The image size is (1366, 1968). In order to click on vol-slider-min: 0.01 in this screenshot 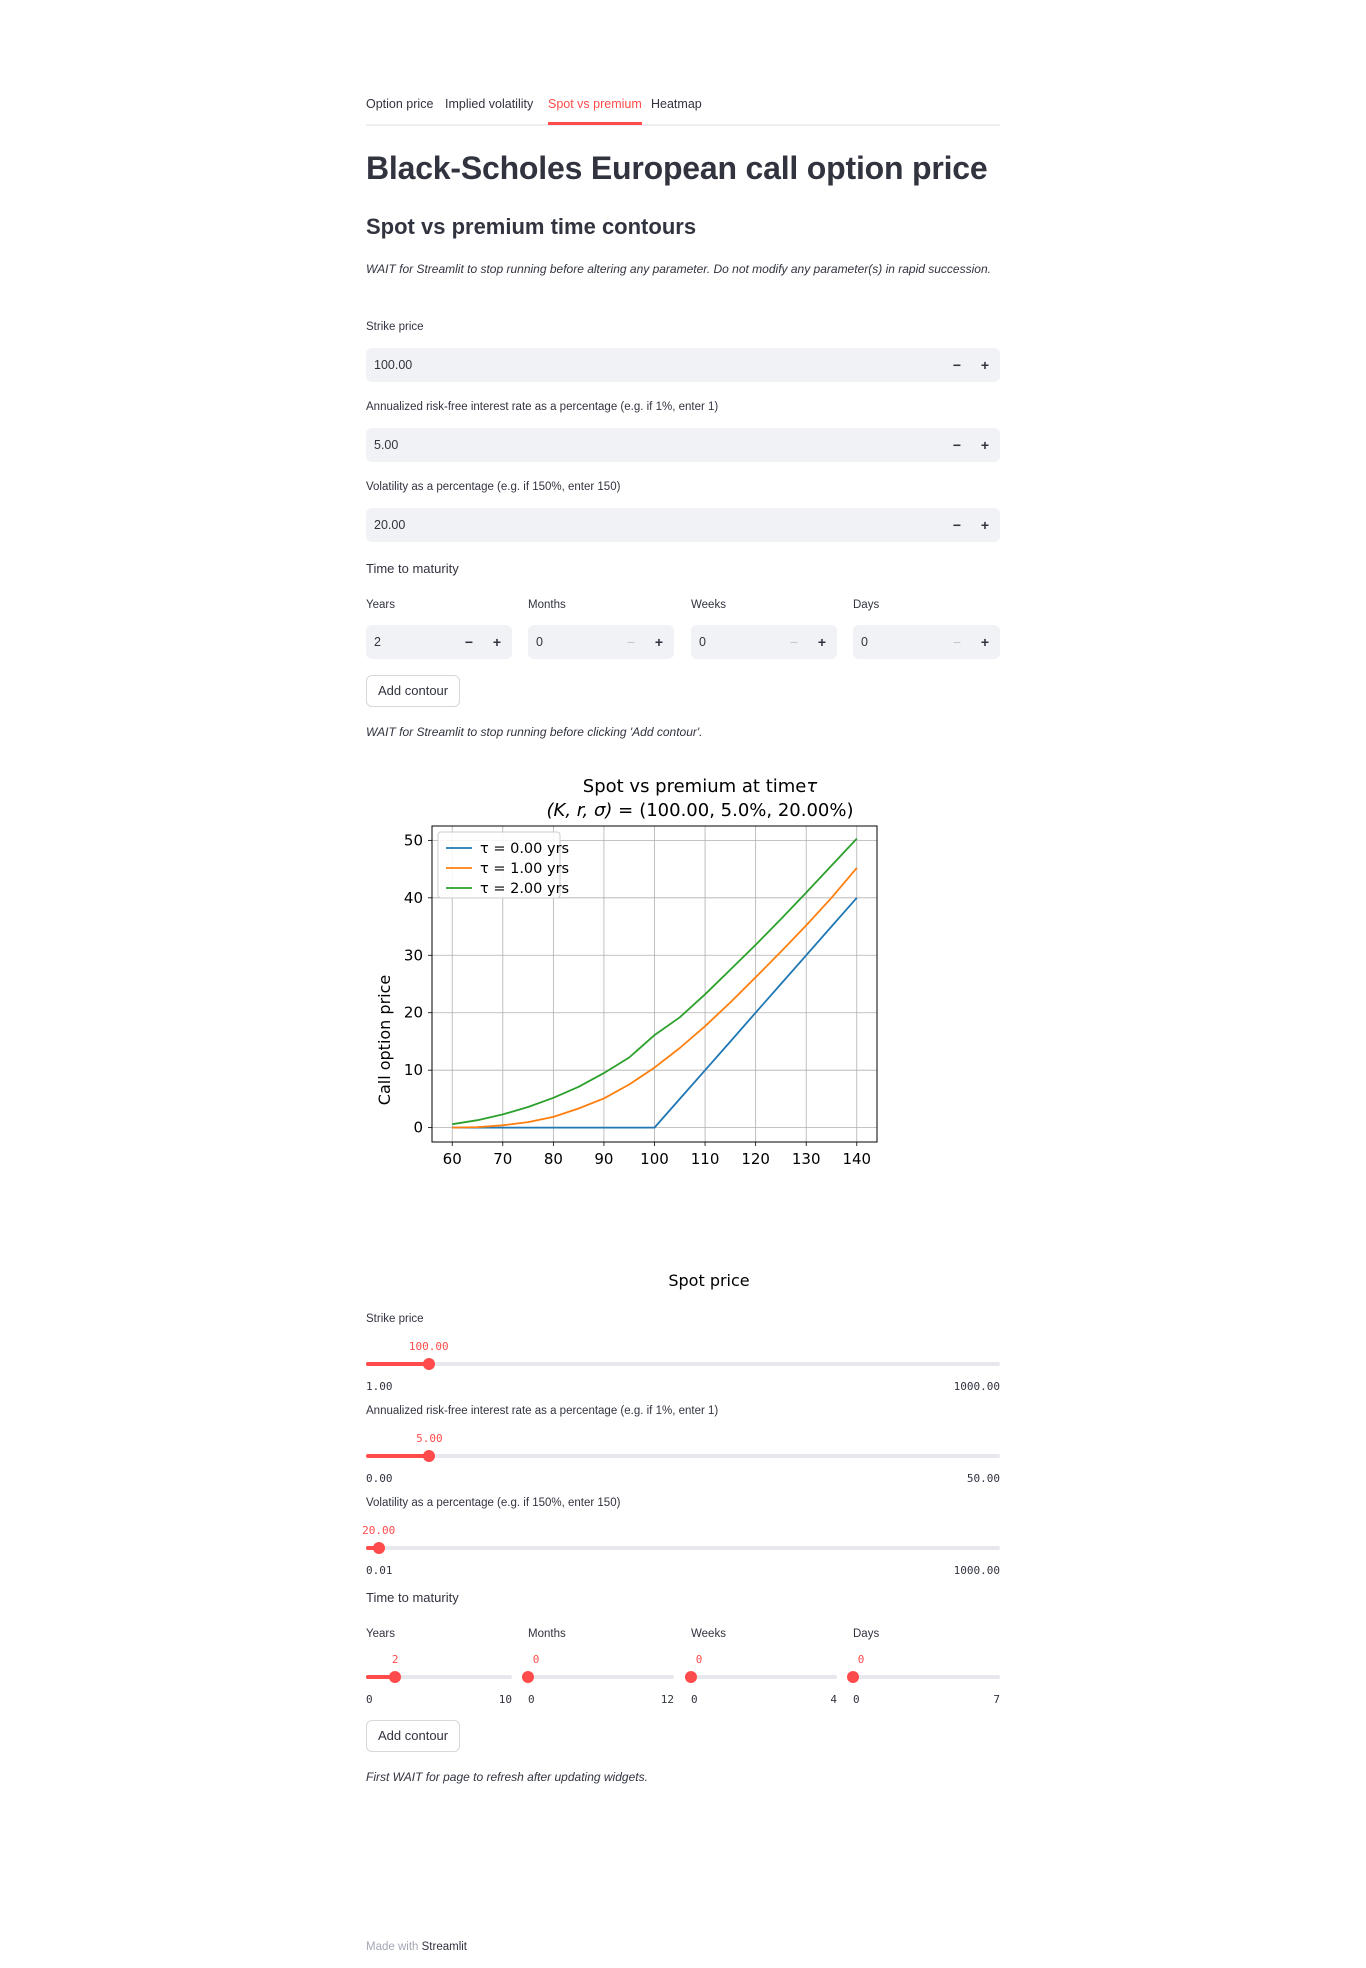, I will do `click(379, 1570)`.